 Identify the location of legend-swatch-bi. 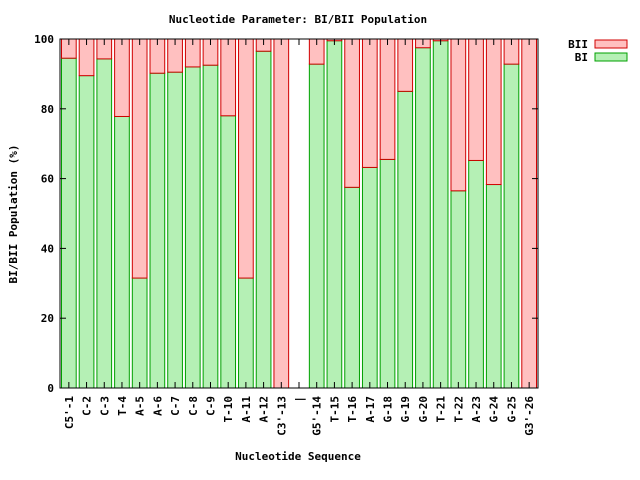
(611, 57).